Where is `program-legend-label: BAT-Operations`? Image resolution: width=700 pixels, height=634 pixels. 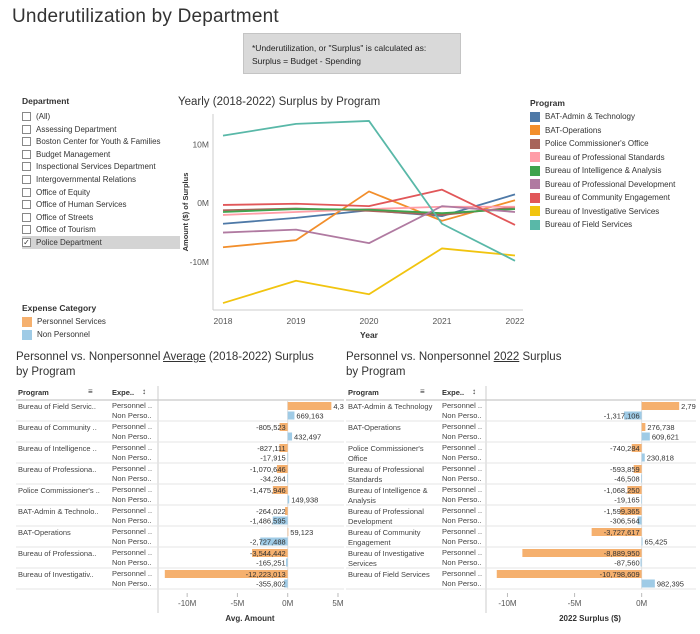
program-legend-label: BAT-Operations is located at coordinates (573, 130).